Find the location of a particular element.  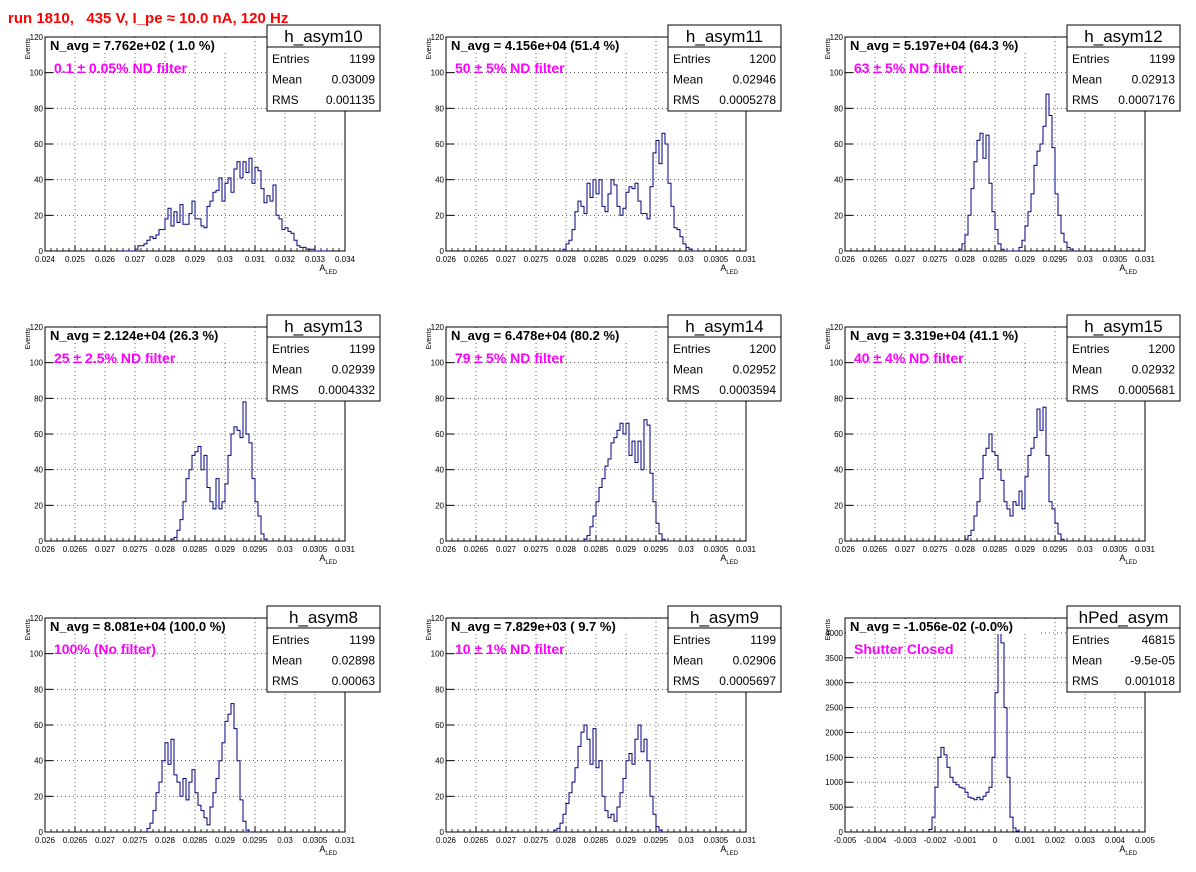

histogram-name: h_asym10 is located at coordinates (323, 36).